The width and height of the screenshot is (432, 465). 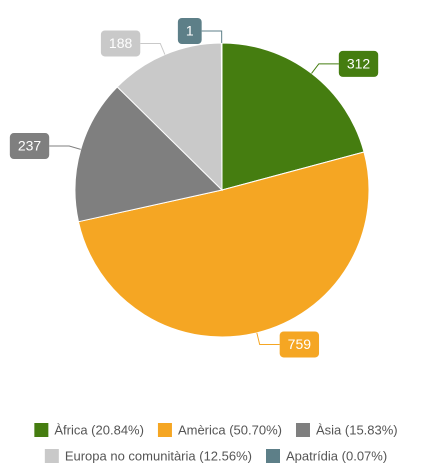 What do you see at coordinates (336, 455) in the screenshot?
I see `legend-label: Apatrídia (0.07%)` at bounding box center [336, 455].